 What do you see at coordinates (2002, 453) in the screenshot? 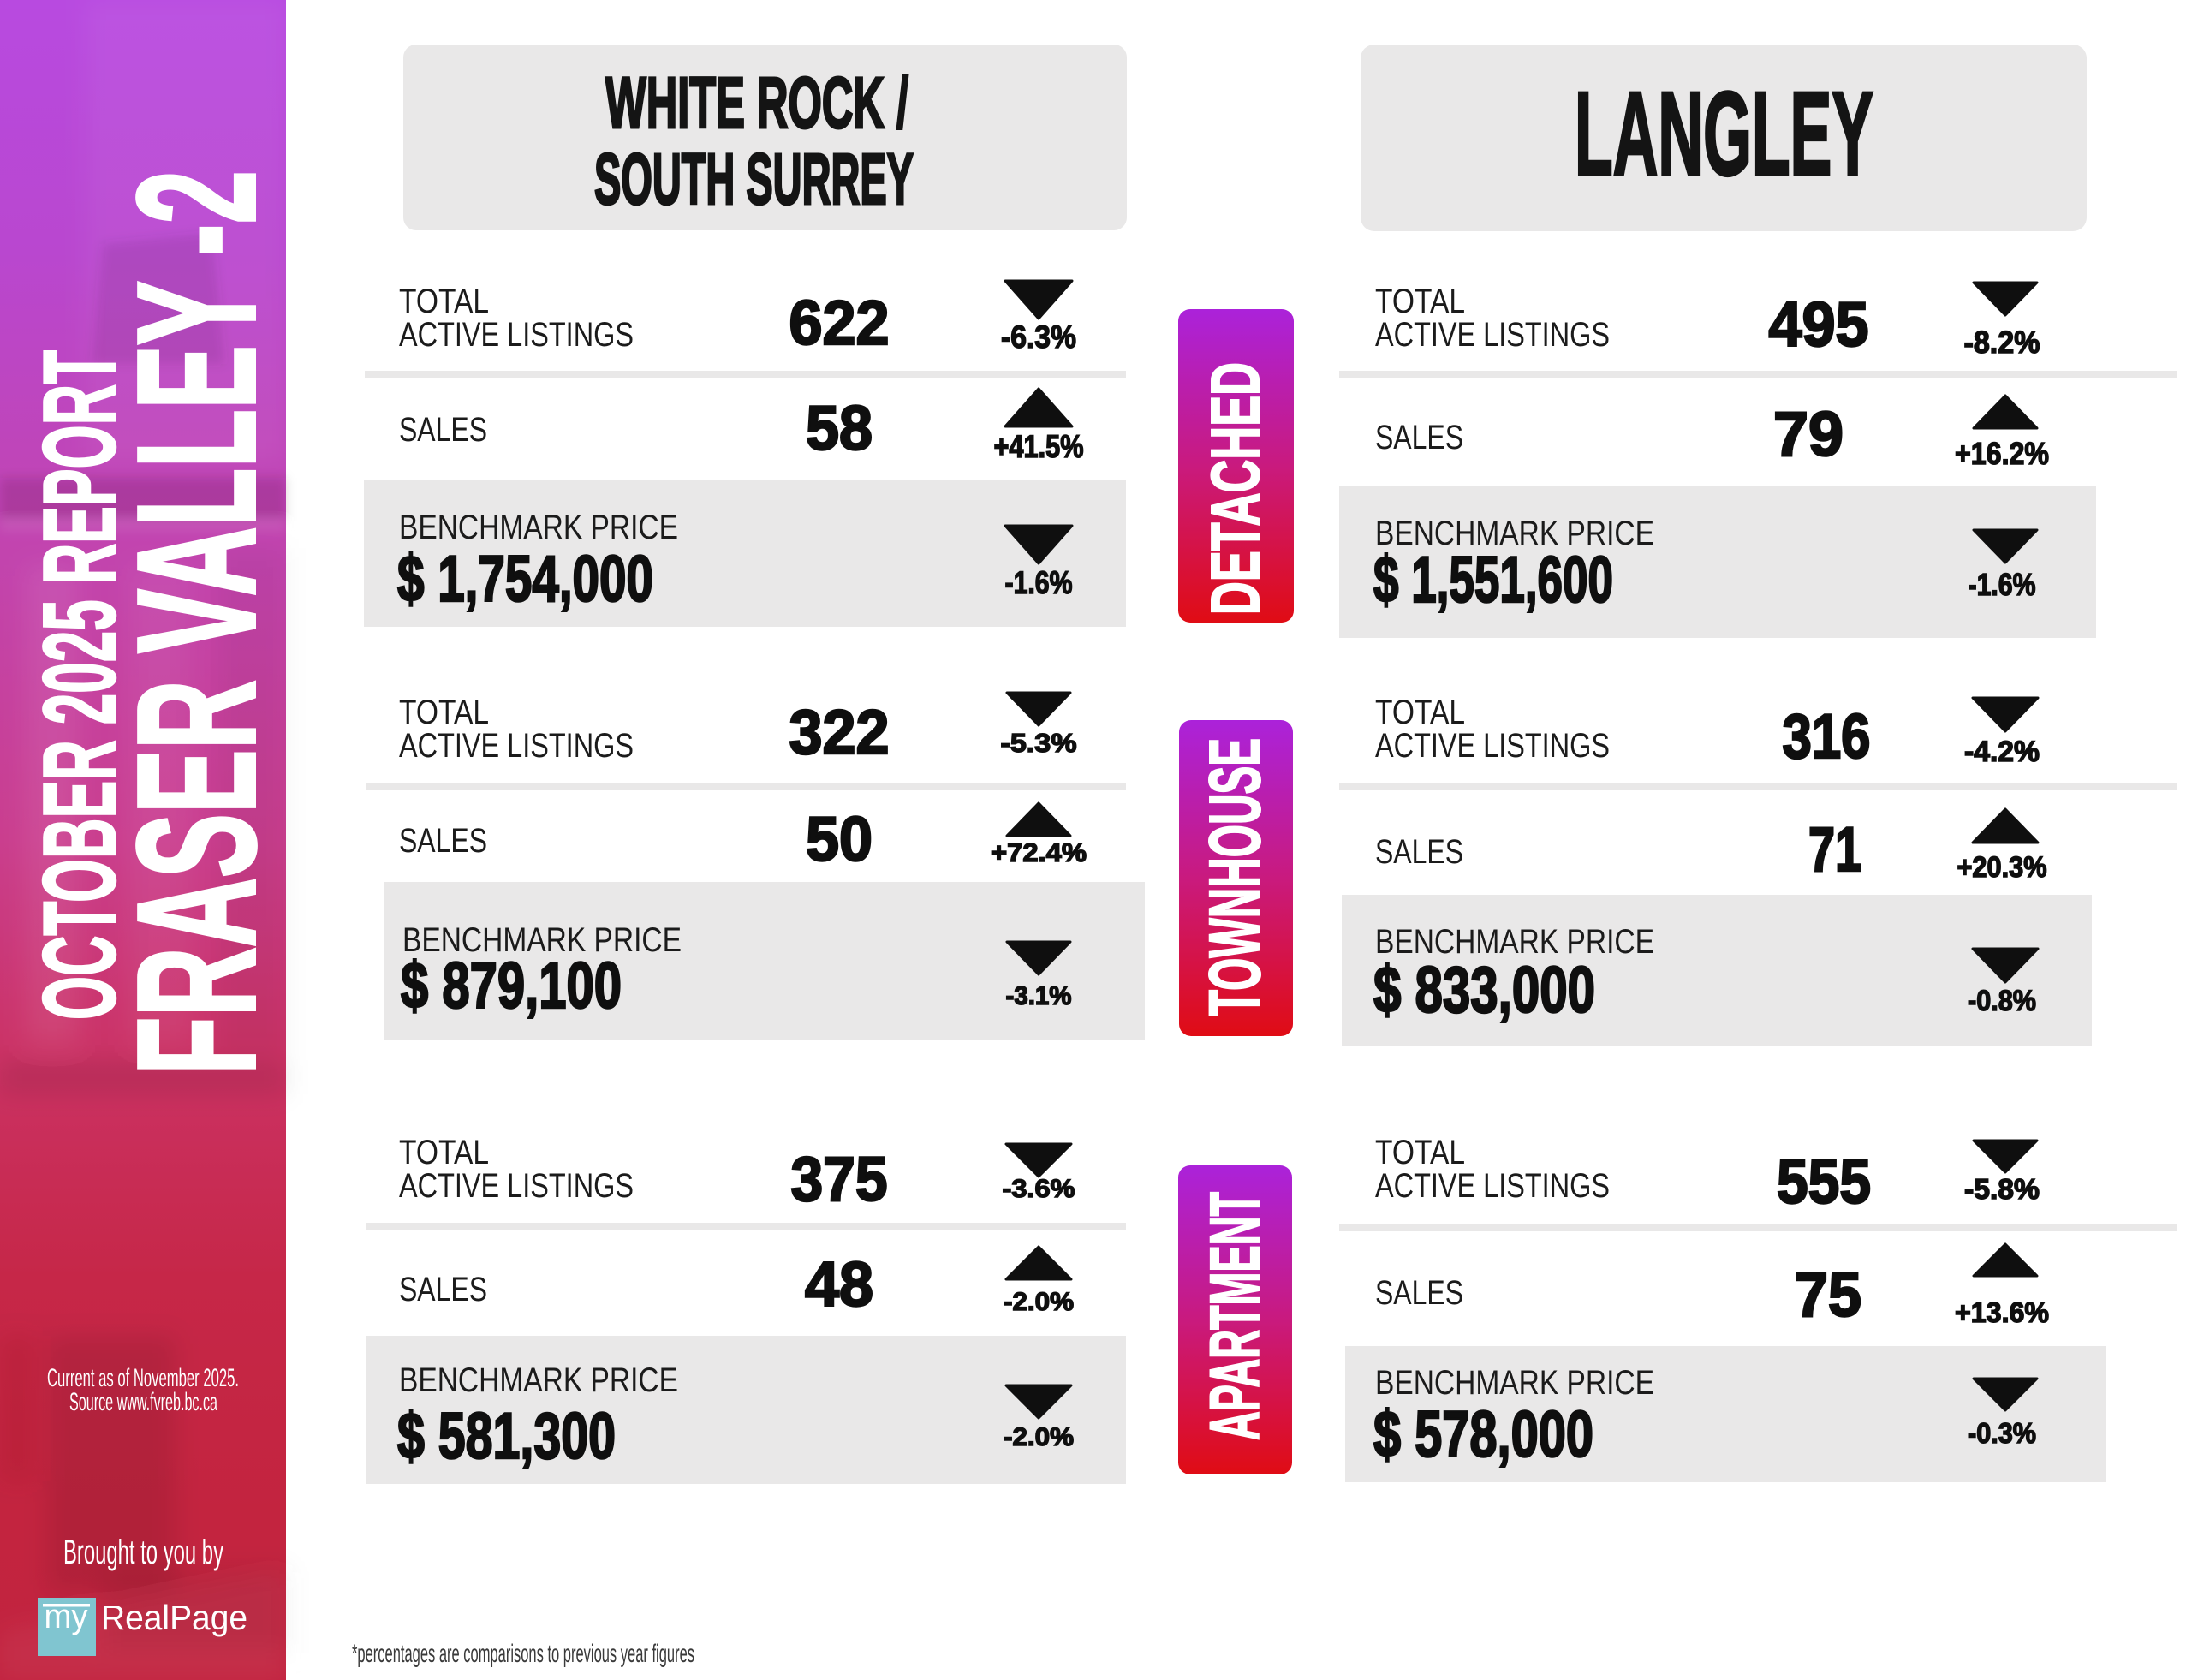
I see `svg-text: +16.2%` at bounding box center [2002, 453].